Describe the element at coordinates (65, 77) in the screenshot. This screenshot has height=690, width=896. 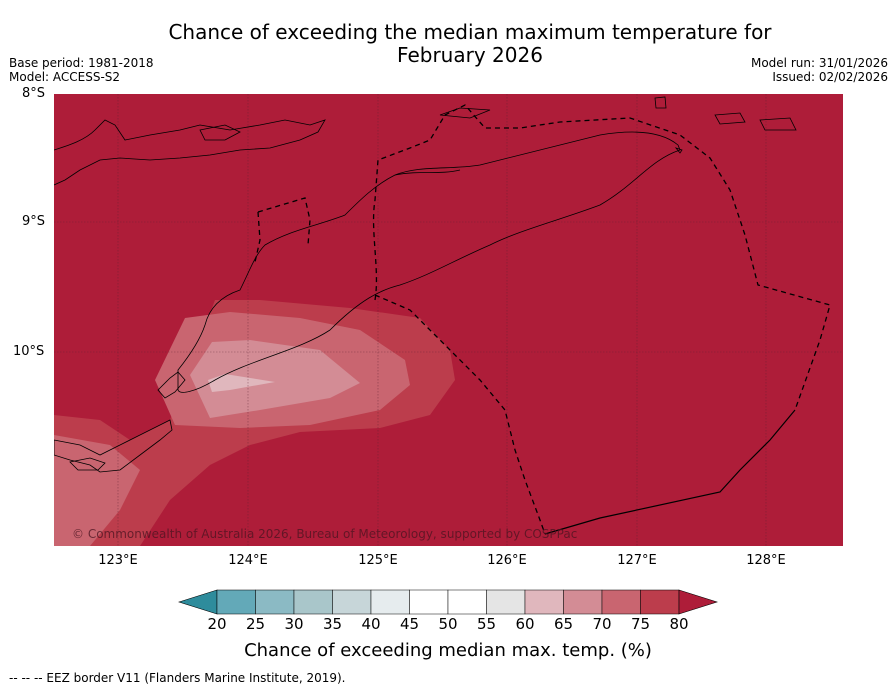
I see `model-text: Model: ACCESS-S2` at that location.